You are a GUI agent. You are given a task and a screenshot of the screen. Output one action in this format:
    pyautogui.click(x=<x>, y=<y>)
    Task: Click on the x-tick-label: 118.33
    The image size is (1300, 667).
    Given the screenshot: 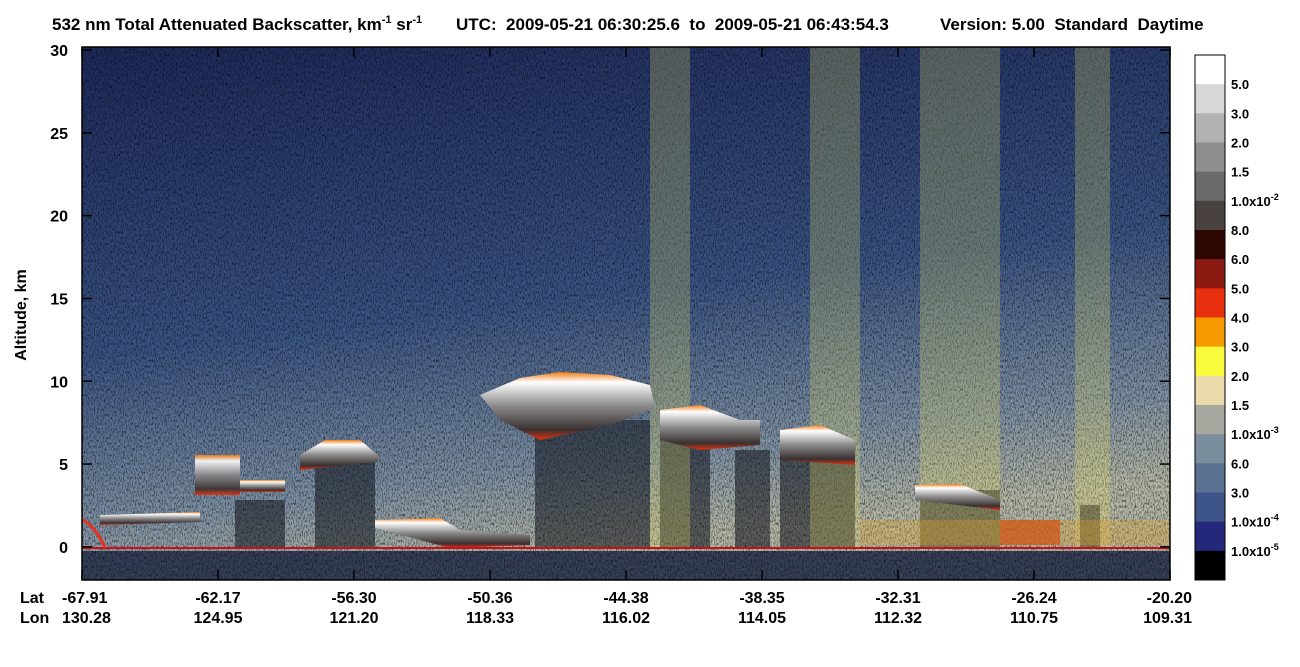 What is the action you would take?
    pyautogui.click(x=490, y=618)
    